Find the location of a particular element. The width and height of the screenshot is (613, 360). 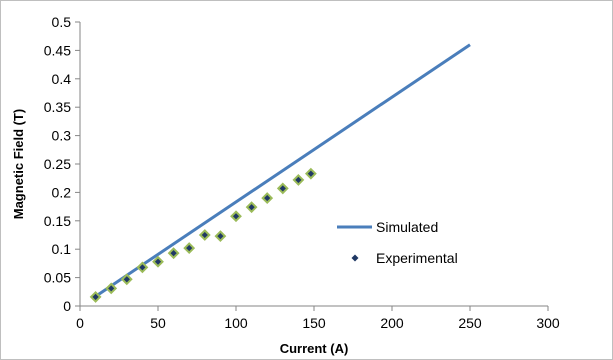

y-tick-label: 0.2 is located at coordinates (62, 192).